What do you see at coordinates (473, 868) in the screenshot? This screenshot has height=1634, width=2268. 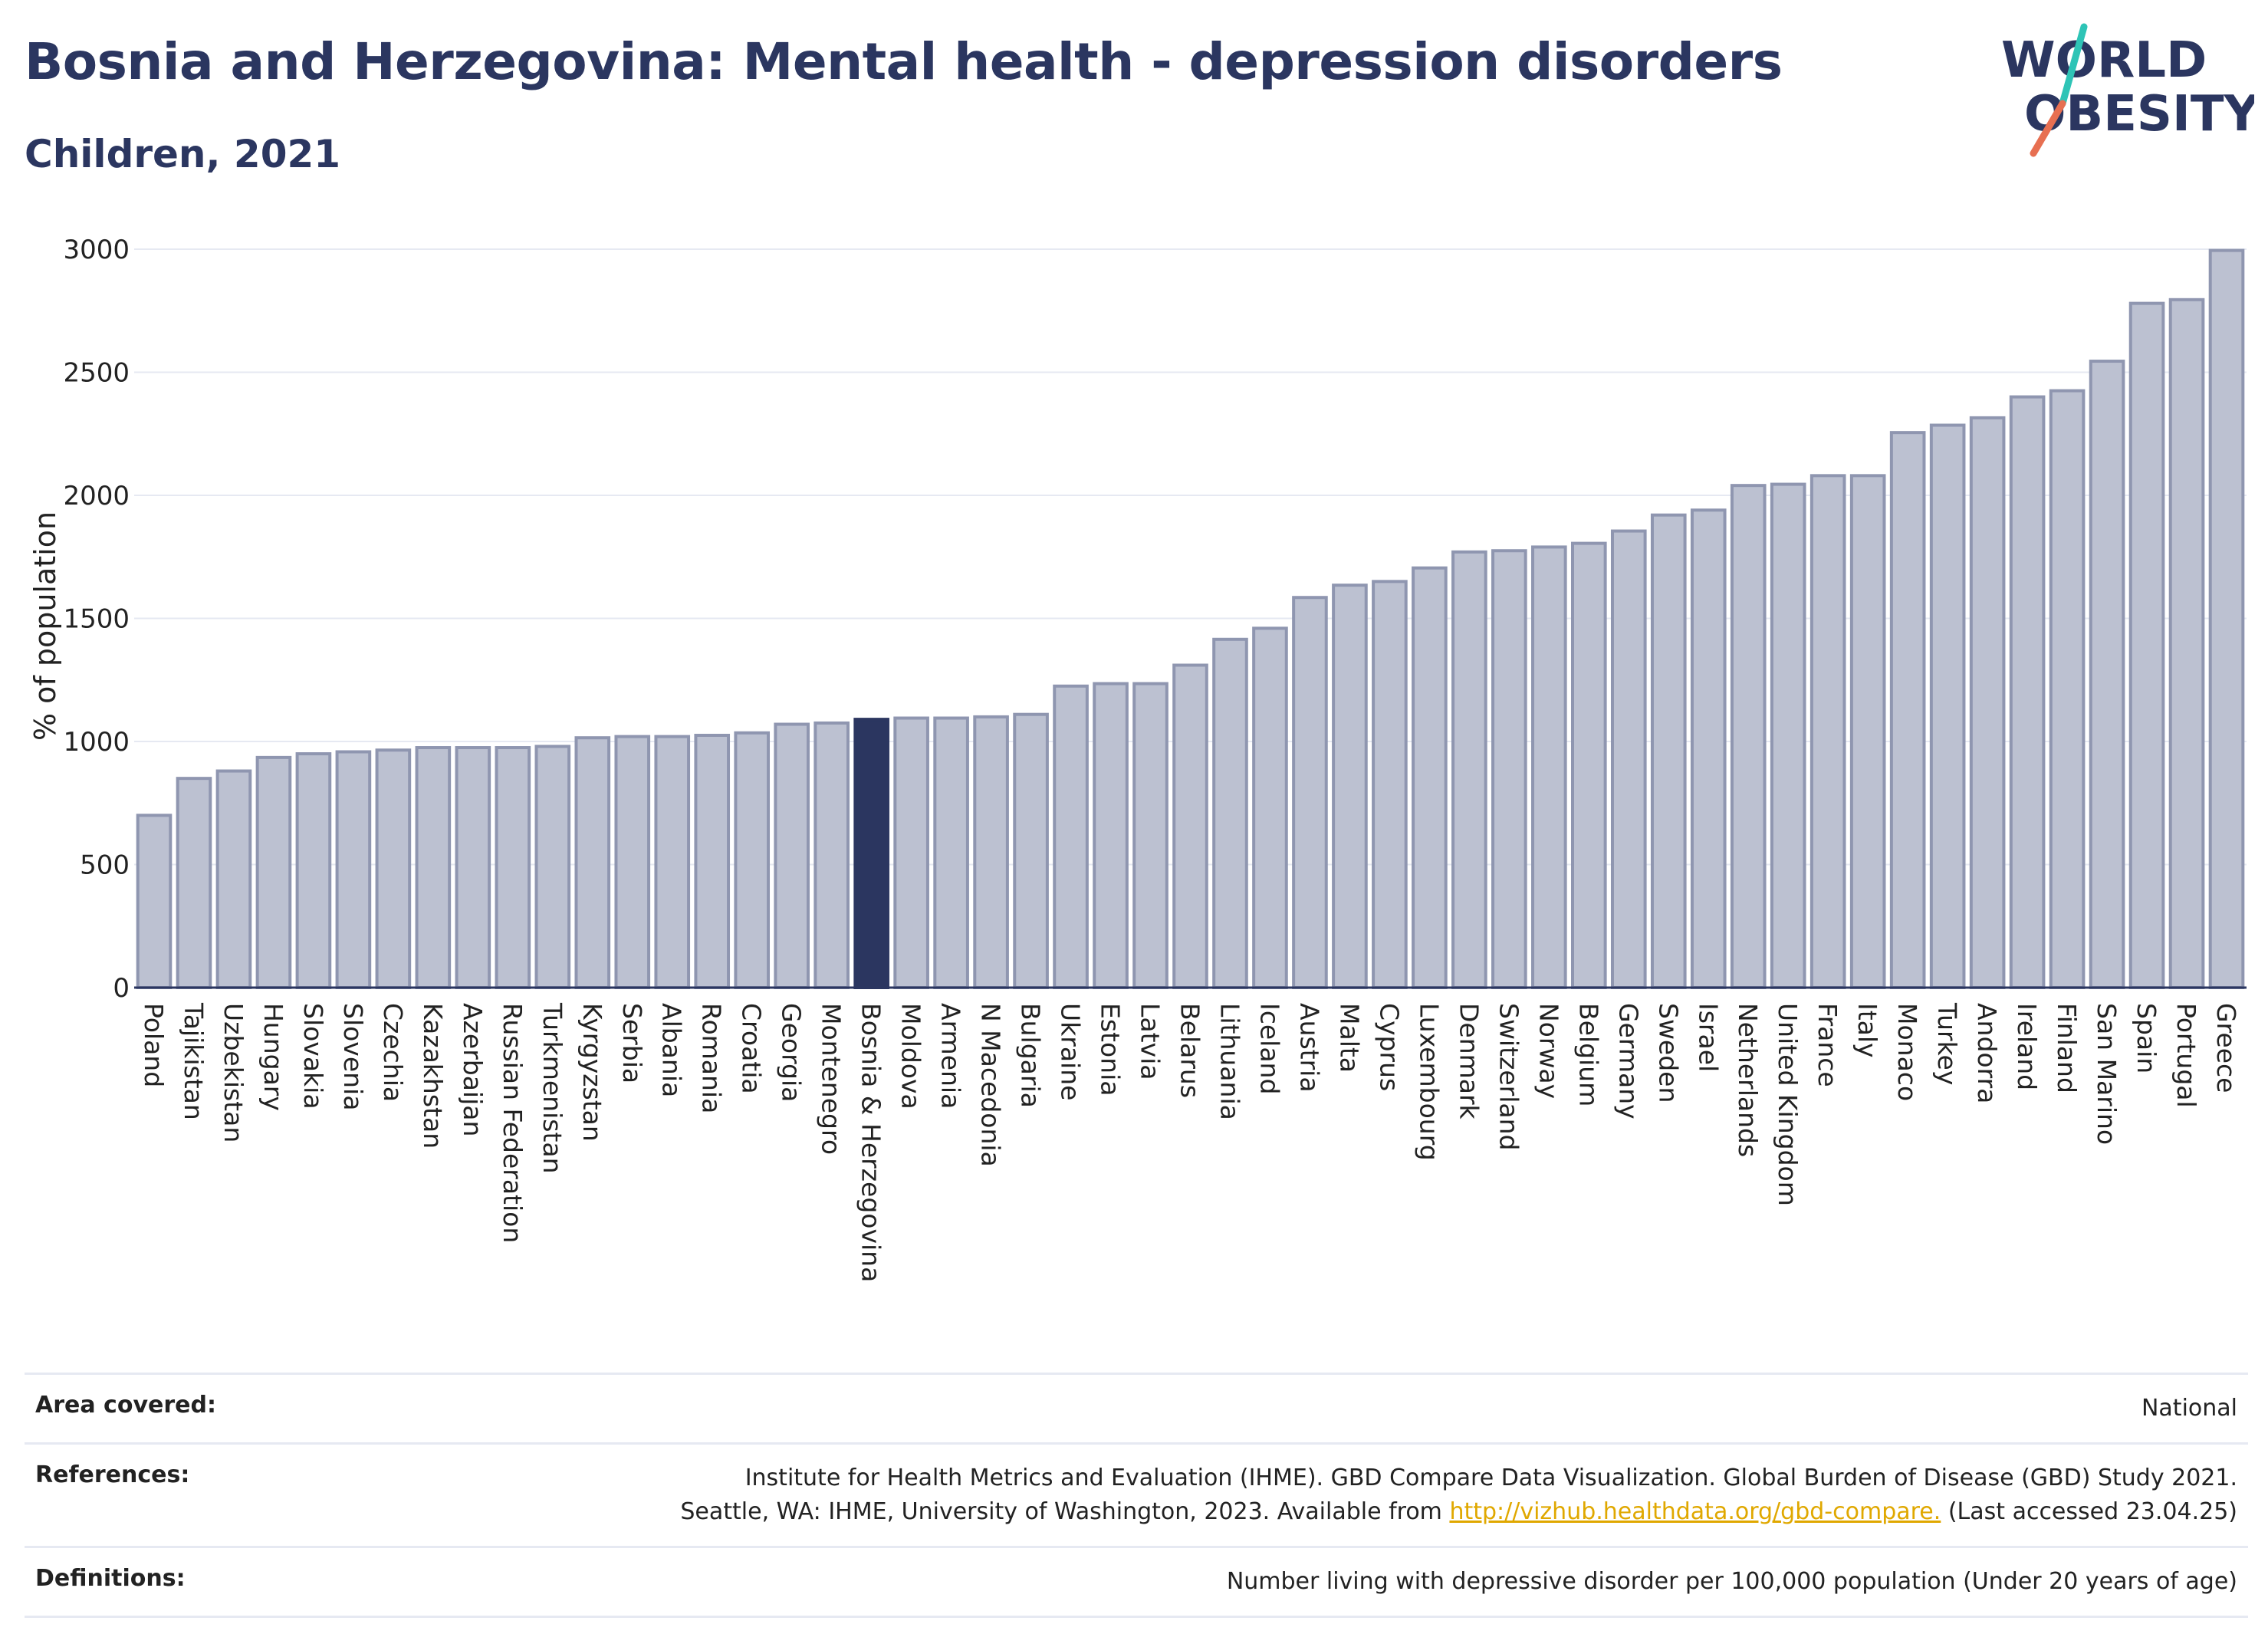 I see `bar-azerbaijan` at bounding box center [473, 868].